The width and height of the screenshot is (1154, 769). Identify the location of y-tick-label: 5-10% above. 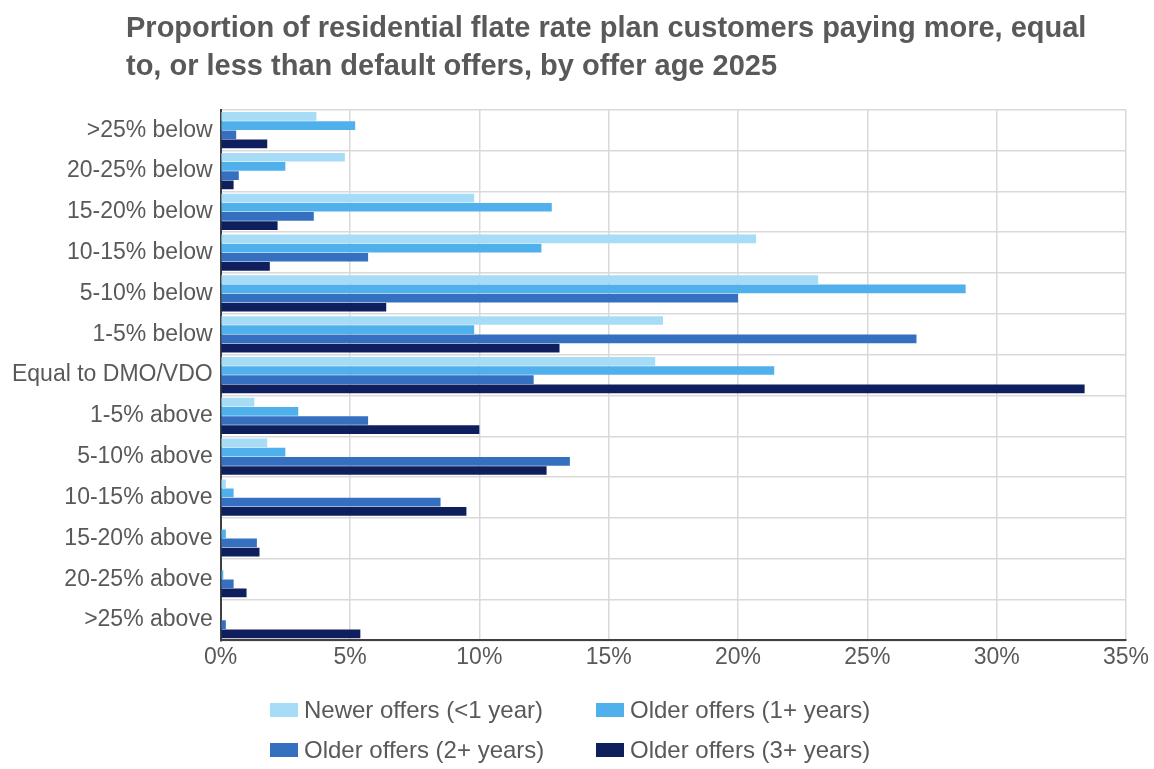
(145, 455).